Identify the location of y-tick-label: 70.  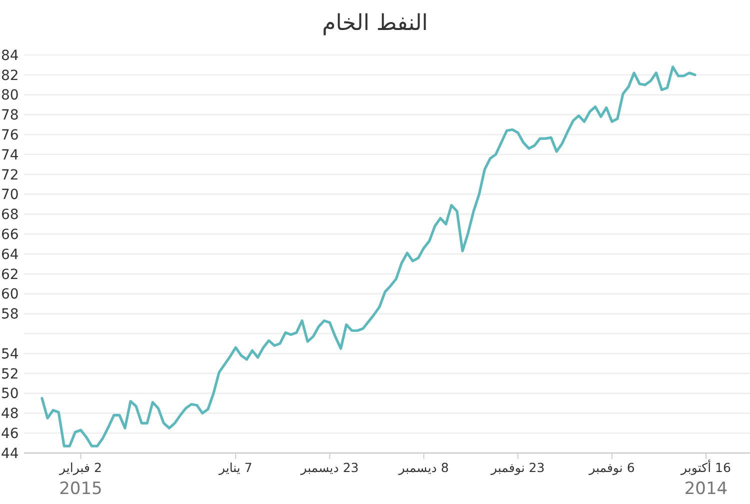
(10, 195).